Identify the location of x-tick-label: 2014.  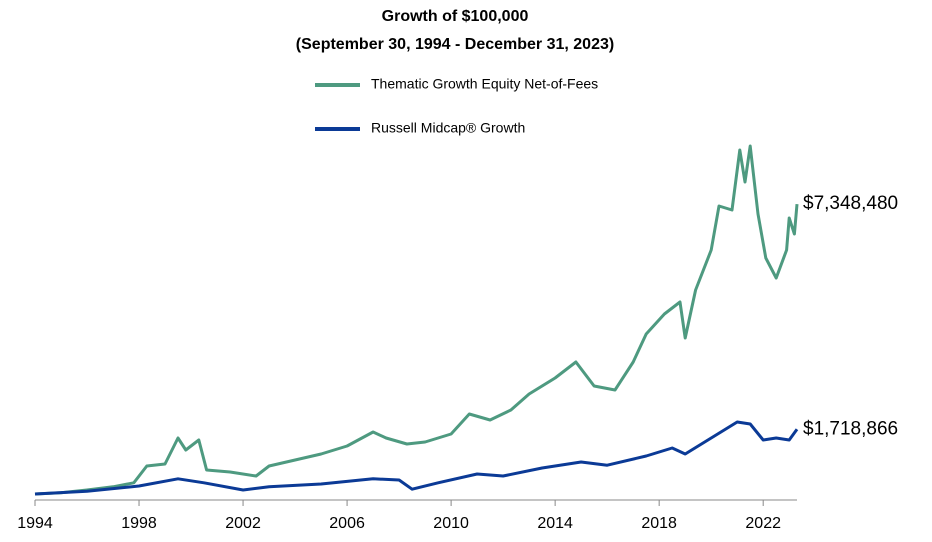
(555, 523).